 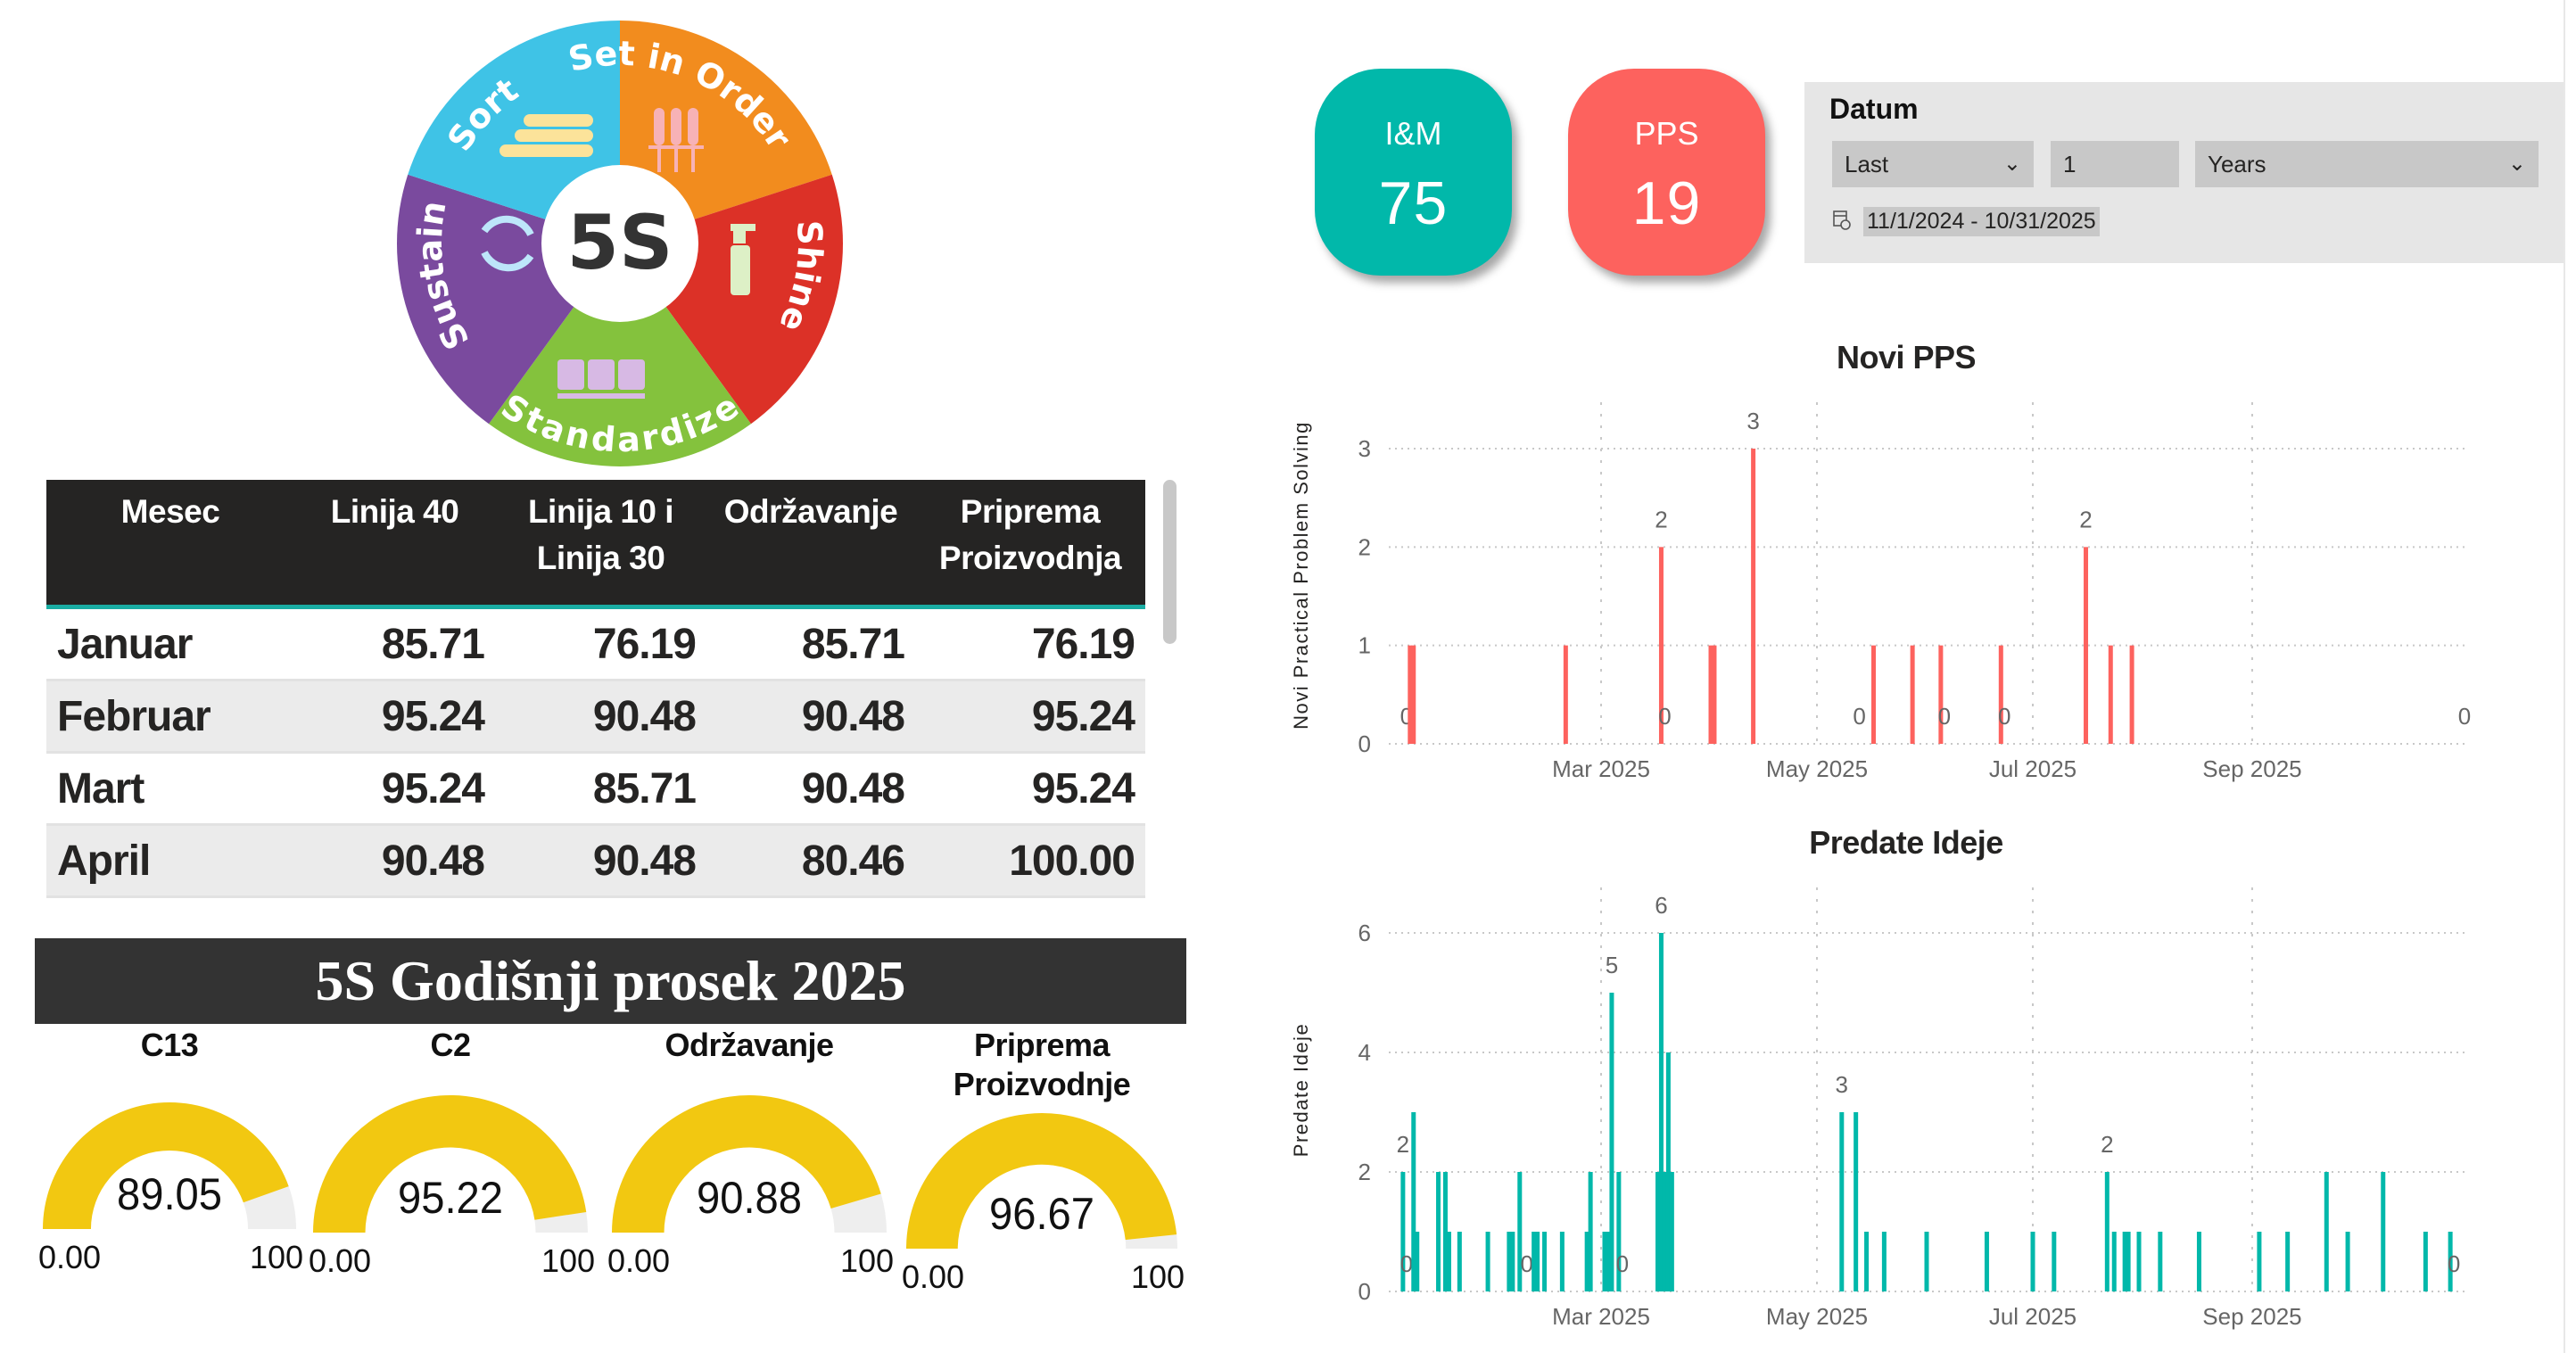 What do you see at coordinates (1301, 1090) in the screenshot?
I see `y-axis-title-predate-ideje: Predate Ideje` at bounding box center [1301, 1090].